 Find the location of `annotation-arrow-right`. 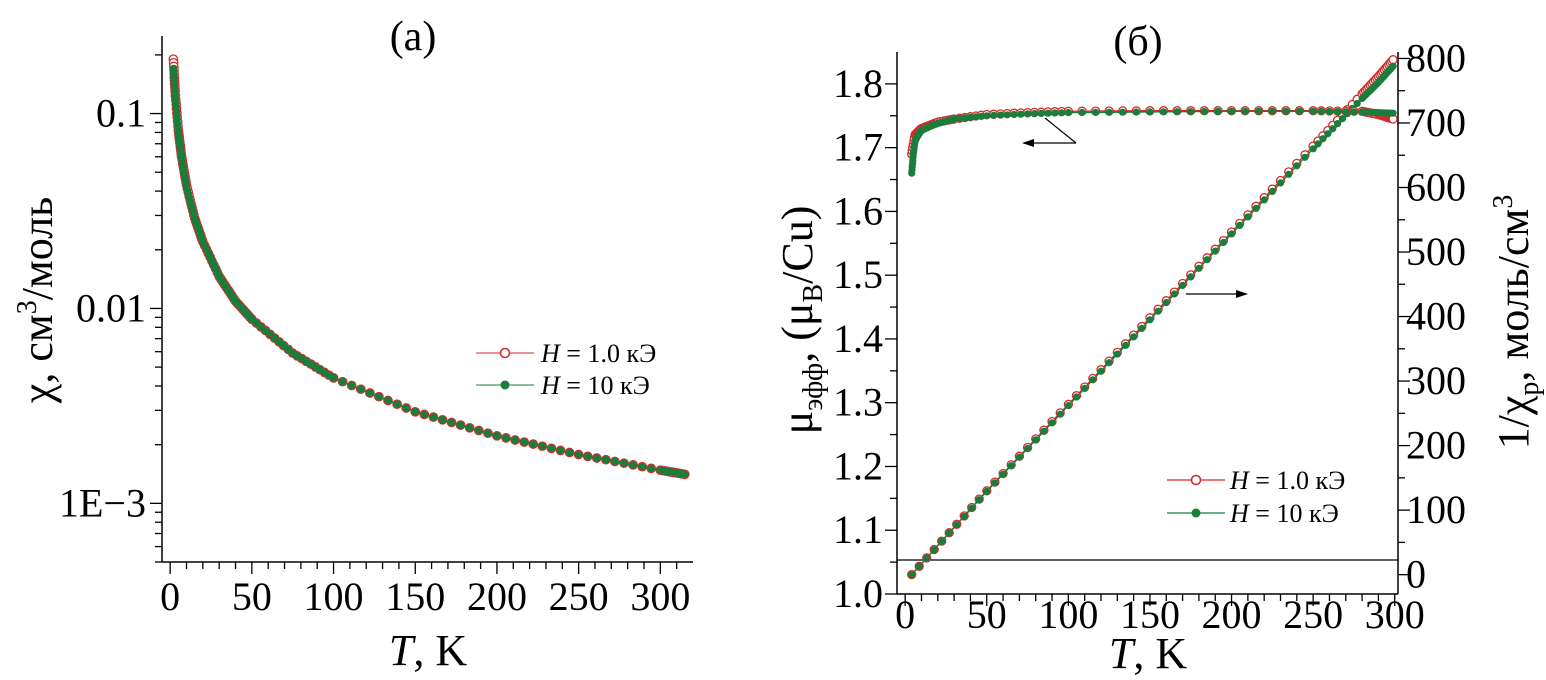

annotation-arrow-right is located at coordinates (1217, 294).